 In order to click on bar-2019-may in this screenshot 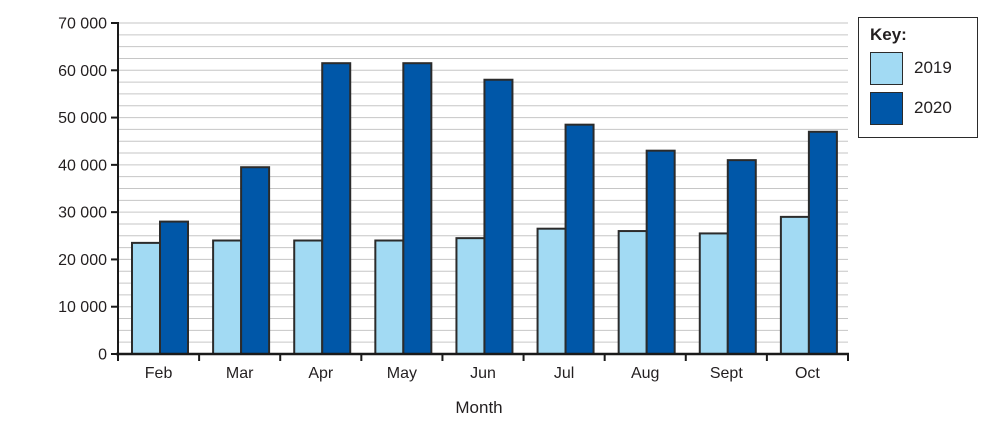, I will do `click(389, 297)`.